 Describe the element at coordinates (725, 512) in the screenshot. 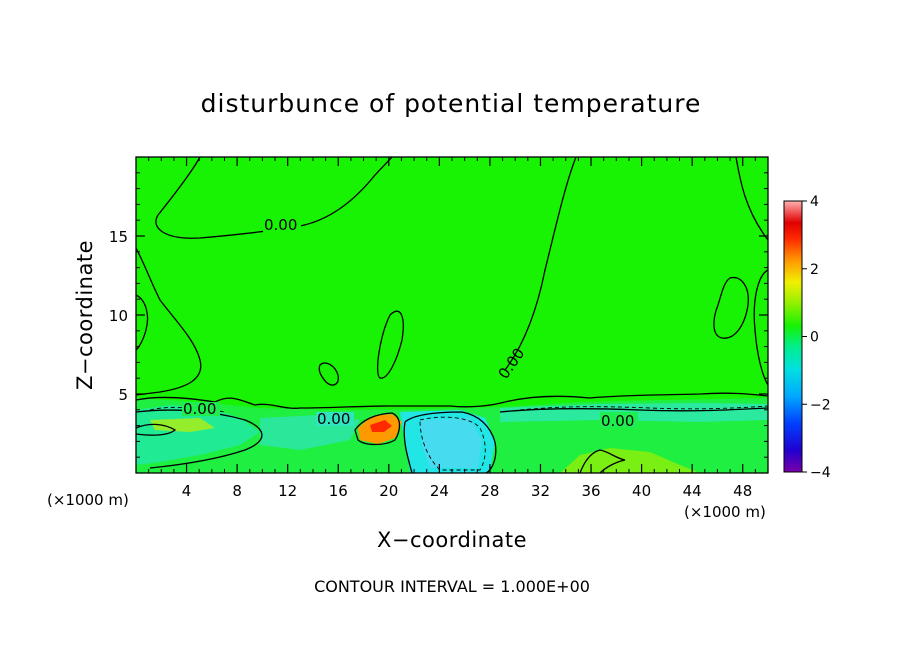

I see `x-unit-label-right: (×1000 m)` at that location.